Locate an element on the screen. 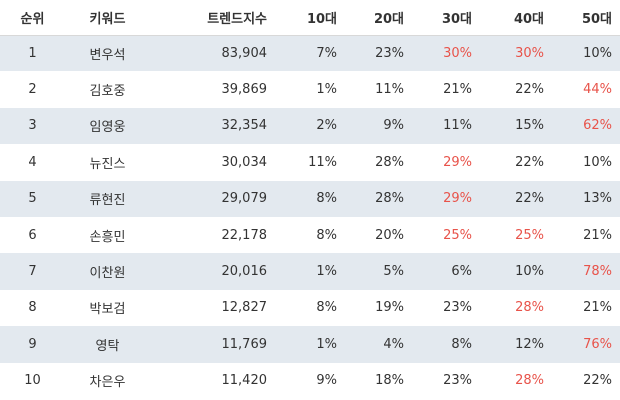  header-cell: 50대 is located at coordinates (586, 18).